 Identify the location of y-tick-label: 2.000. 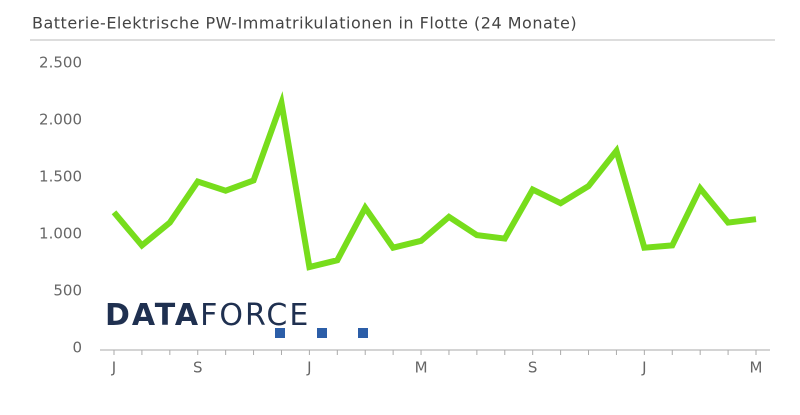
(60, 120).